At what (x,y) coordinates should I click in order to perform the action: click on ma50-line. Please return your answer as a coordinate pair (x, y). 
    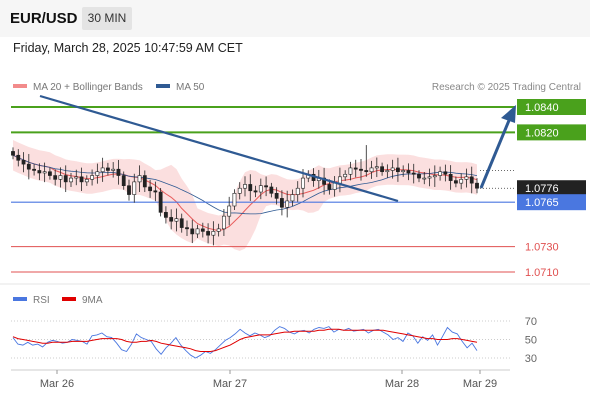
    Looking at the image, I should click on (245, 184).